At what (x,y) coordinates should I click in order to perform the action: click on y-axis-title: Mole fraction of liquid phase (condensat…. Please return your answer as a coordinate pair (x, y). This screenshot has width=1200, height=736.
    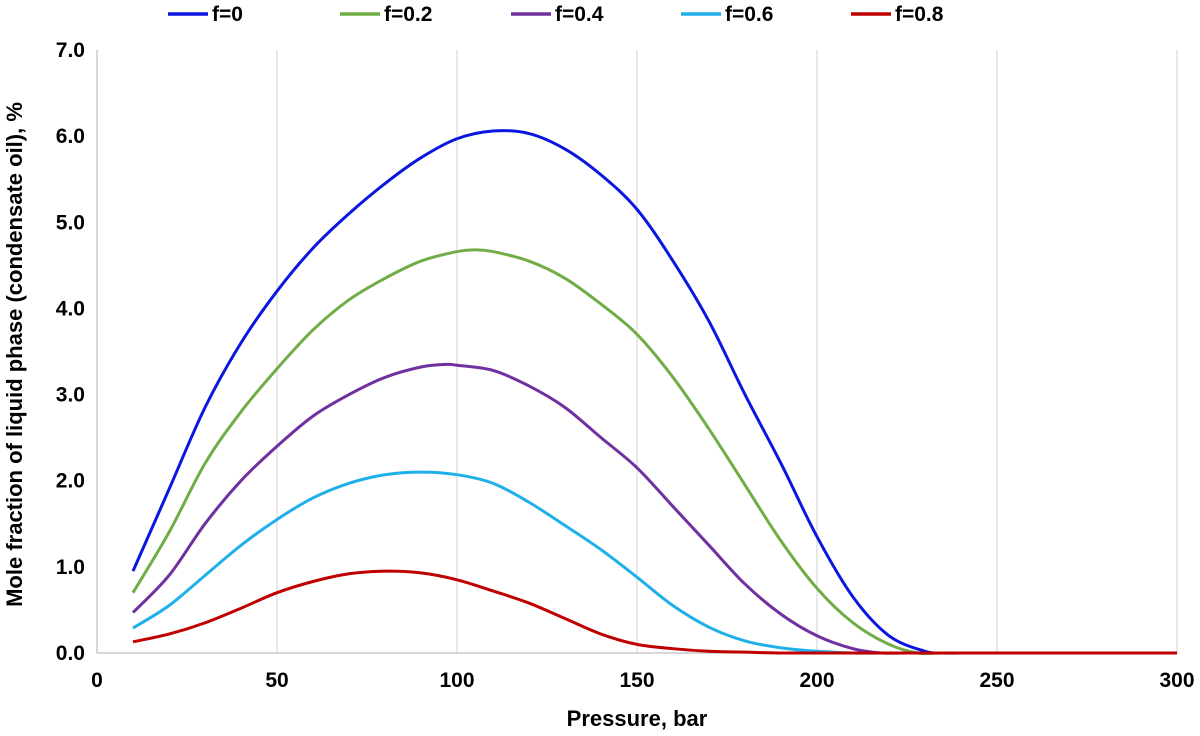
    Looking at the image, I should click on (14, 354).